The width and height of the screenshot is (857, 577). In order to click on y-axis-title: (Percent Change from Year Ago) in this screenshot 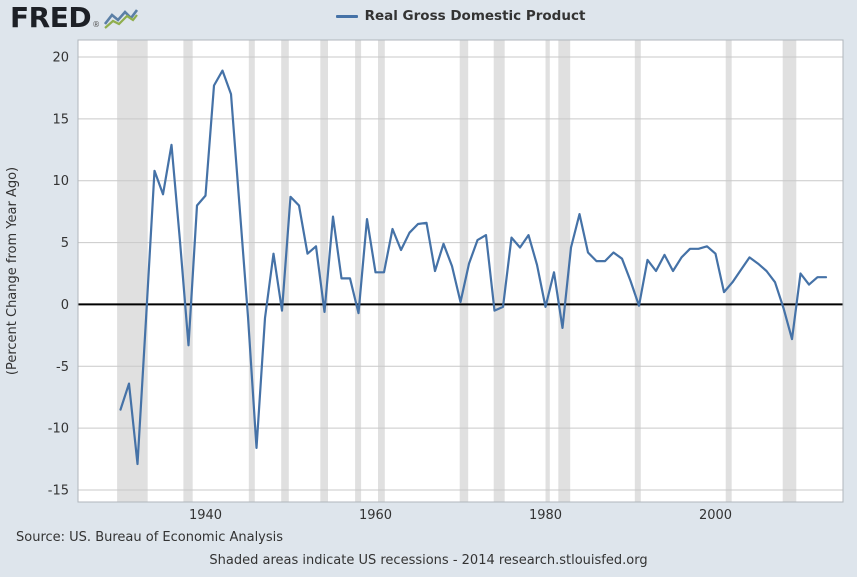, I will do `click(12, 271)`.